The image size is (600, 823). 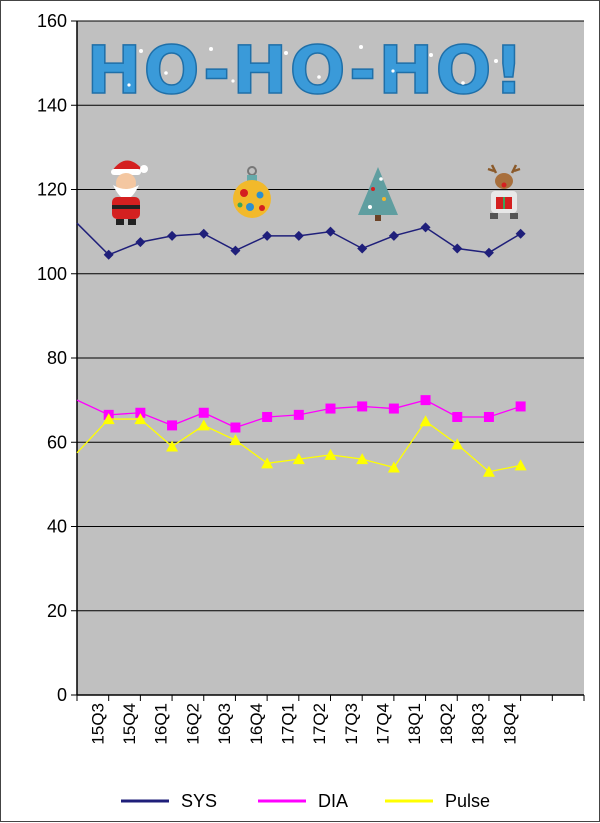 I want to click on legend-label-dia: DIA, so click(x=333, y=801).